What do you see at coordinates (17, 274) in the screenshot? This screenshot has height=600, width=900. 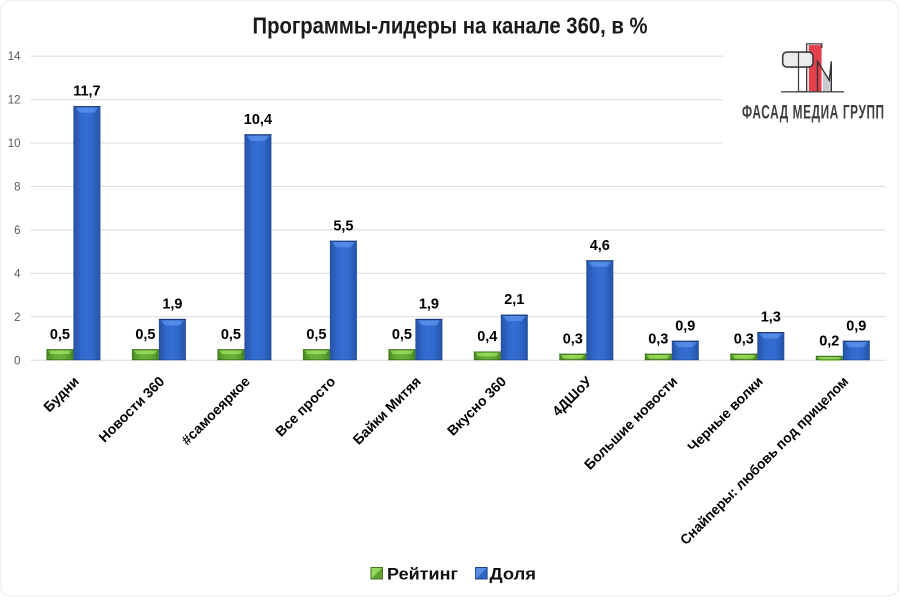 I see `svg-text: 4` at bounding box center [17, 274].